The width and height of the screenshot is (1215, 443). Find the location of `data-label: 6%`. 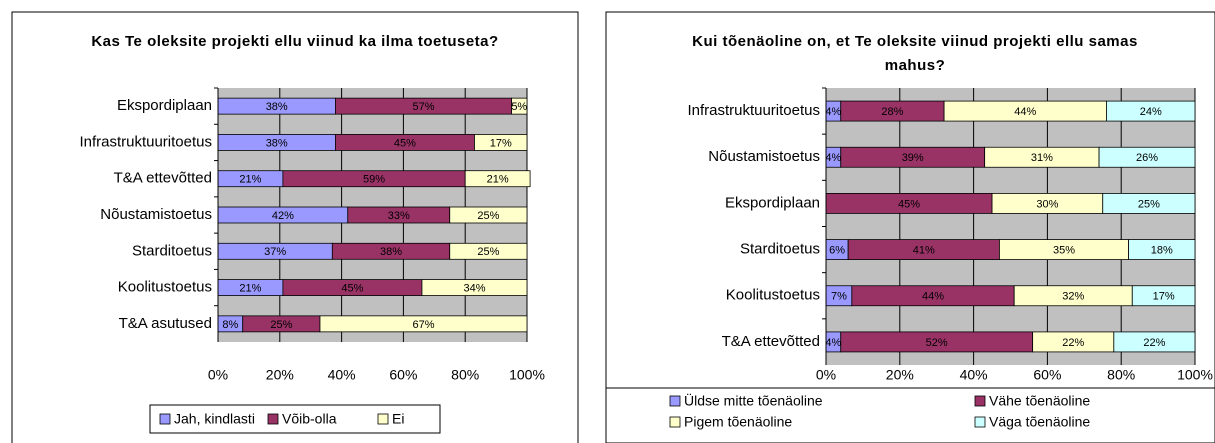

data-label: 6% is located at coordinates (837, 250).